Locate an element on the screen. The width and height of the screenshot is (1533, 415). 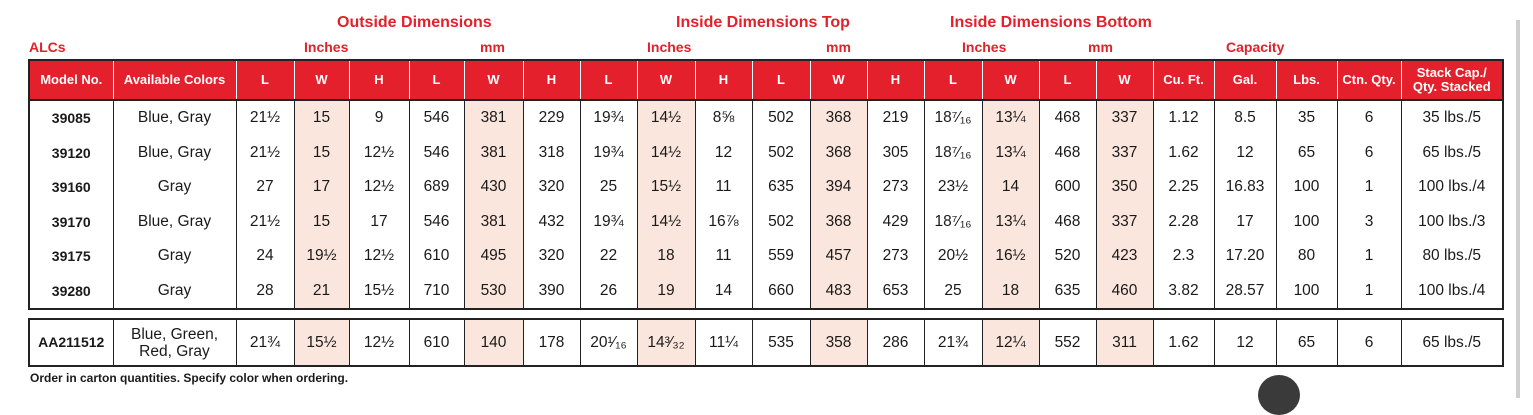
col-outside-in-w: W is located at coordinates (321, 80).